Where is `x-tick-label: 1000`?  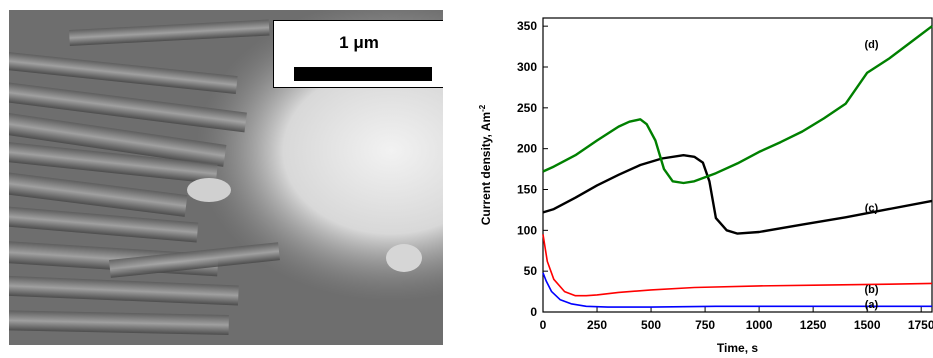
x-tick-label: 1000 is located at coordinates (759, 325).